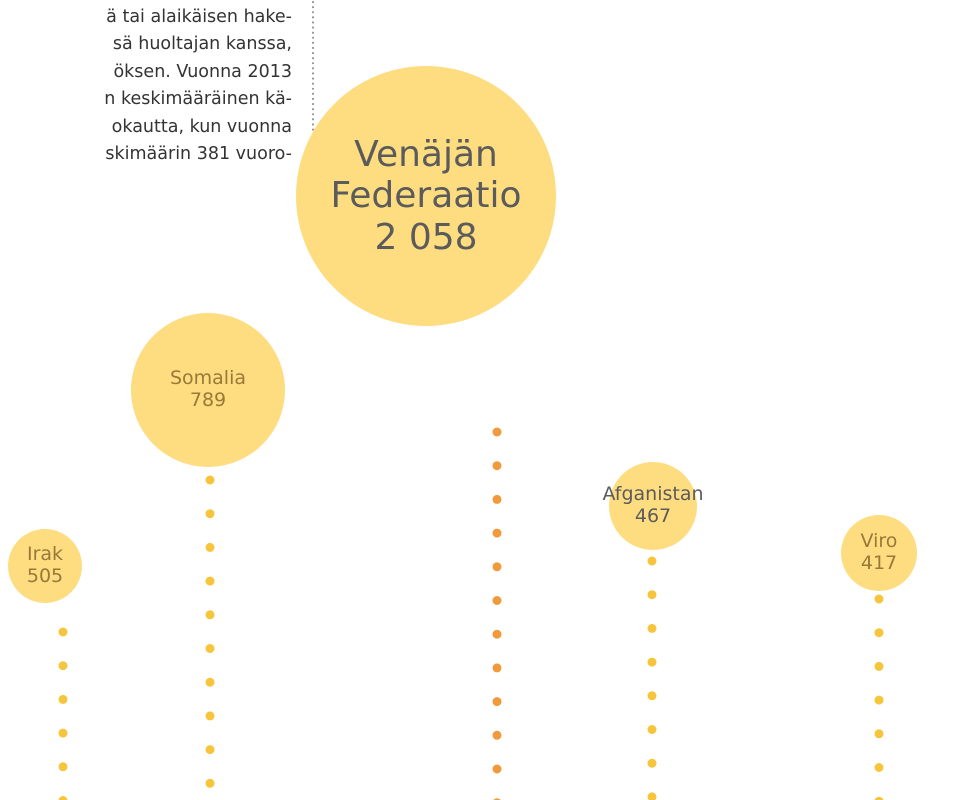  Describe the element at coordinates (208, 400) in the screenshot. I see `bubble-value: 789` at that location.